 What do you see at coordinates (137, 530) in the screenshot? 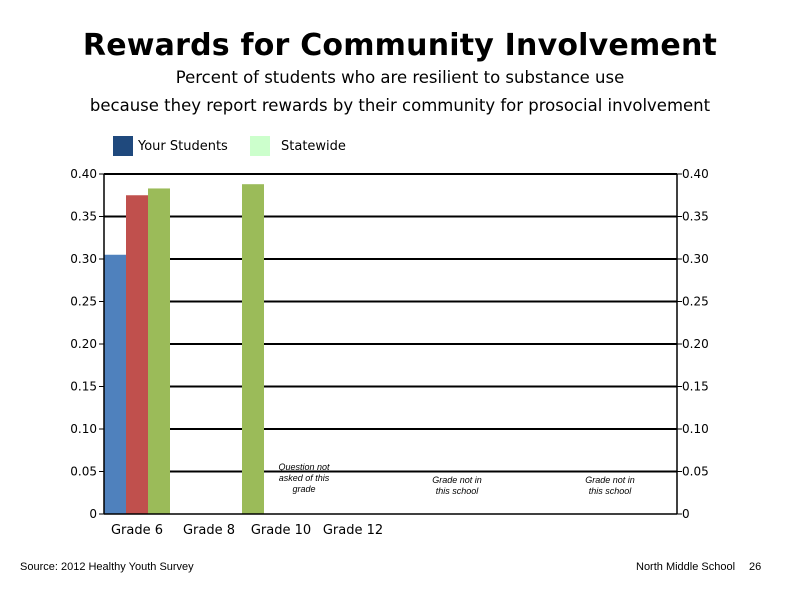
I see `x-label-grade-6: Grade 6` at bounding box center [137, 530].